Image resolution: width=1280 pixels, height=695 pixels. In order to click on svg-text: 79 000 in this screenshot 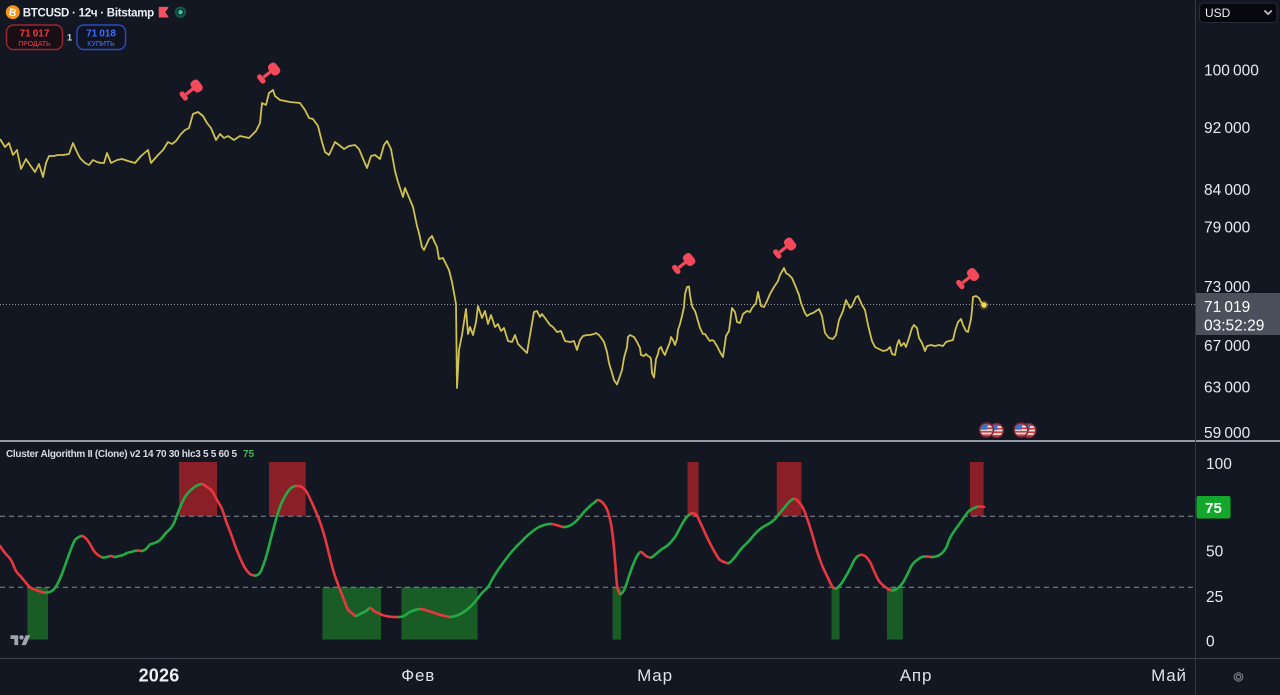, I will do `click(1227, 228)`.